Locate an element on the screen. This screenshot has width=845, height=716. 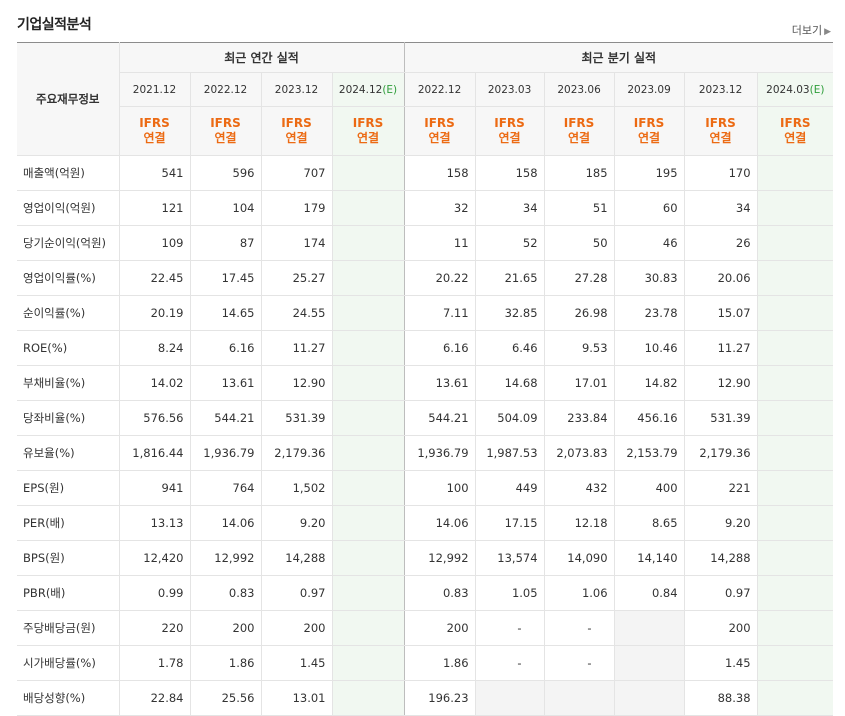
quarter-value-cell: 14,090 is located at coordinates (579, 558).